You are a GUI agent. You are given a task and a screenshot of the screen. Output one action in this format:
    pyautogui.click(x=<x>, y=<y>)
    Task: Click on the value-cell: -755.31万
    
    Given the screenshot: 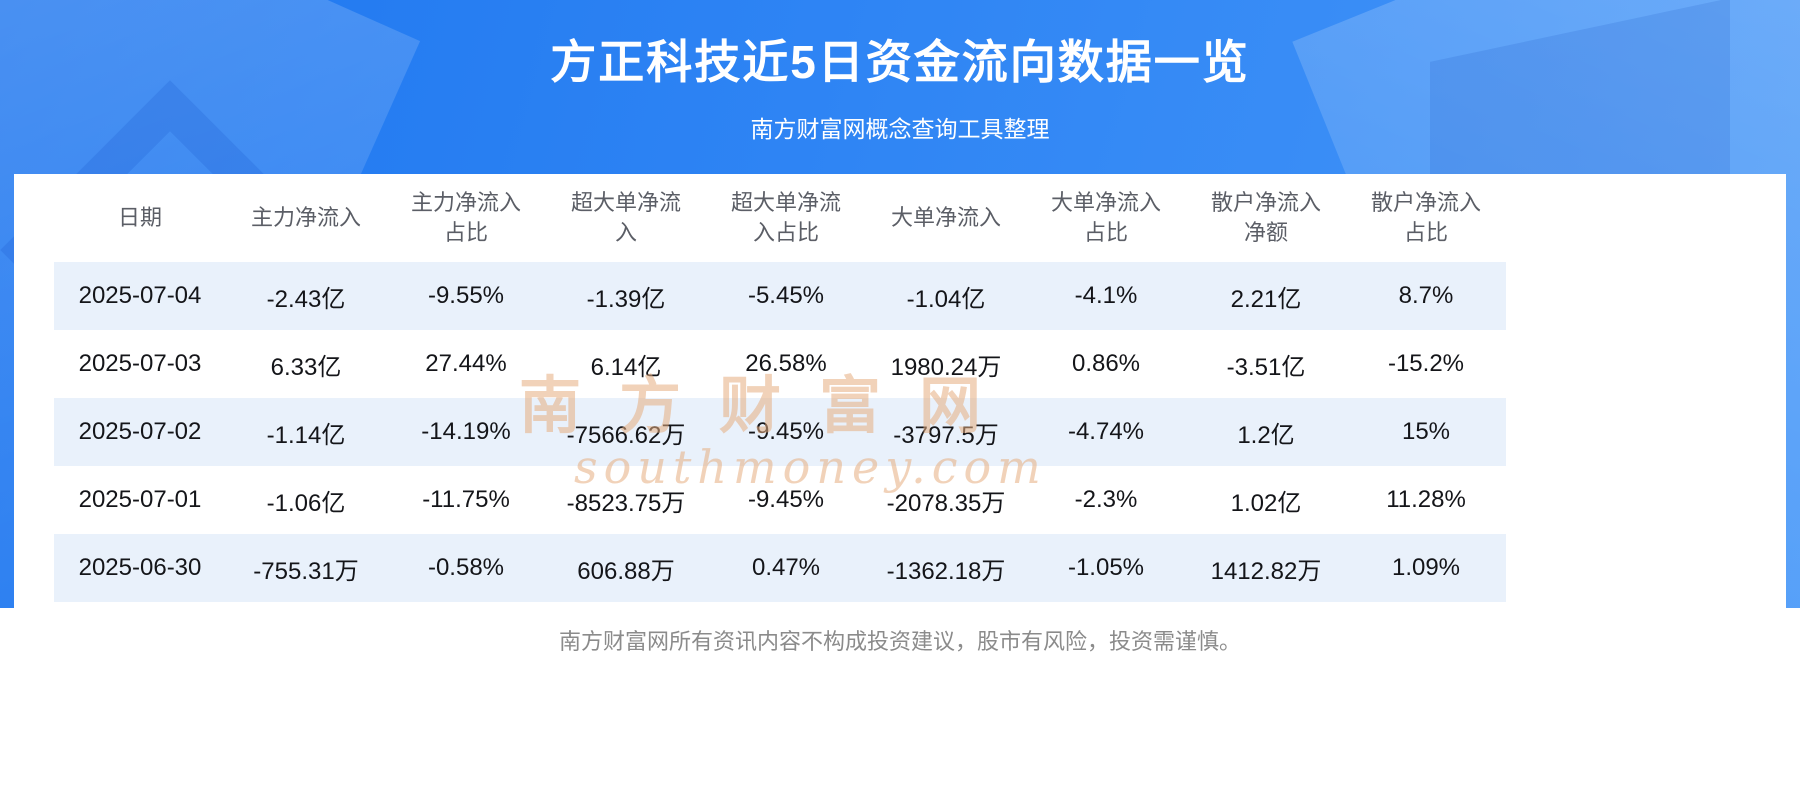 What is the action you would take?
    pyautogui.click(x=306, y=571)
    